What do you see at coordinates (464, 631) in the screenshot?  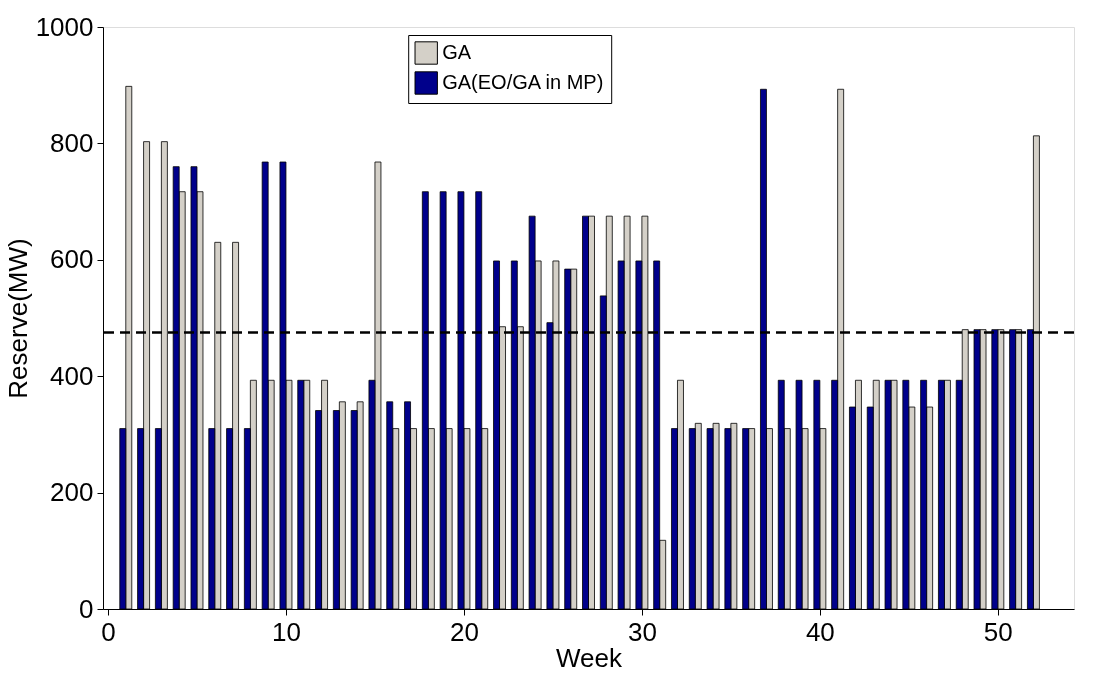 I see `x-tick-label: 20` at bounding box center [464, 631].